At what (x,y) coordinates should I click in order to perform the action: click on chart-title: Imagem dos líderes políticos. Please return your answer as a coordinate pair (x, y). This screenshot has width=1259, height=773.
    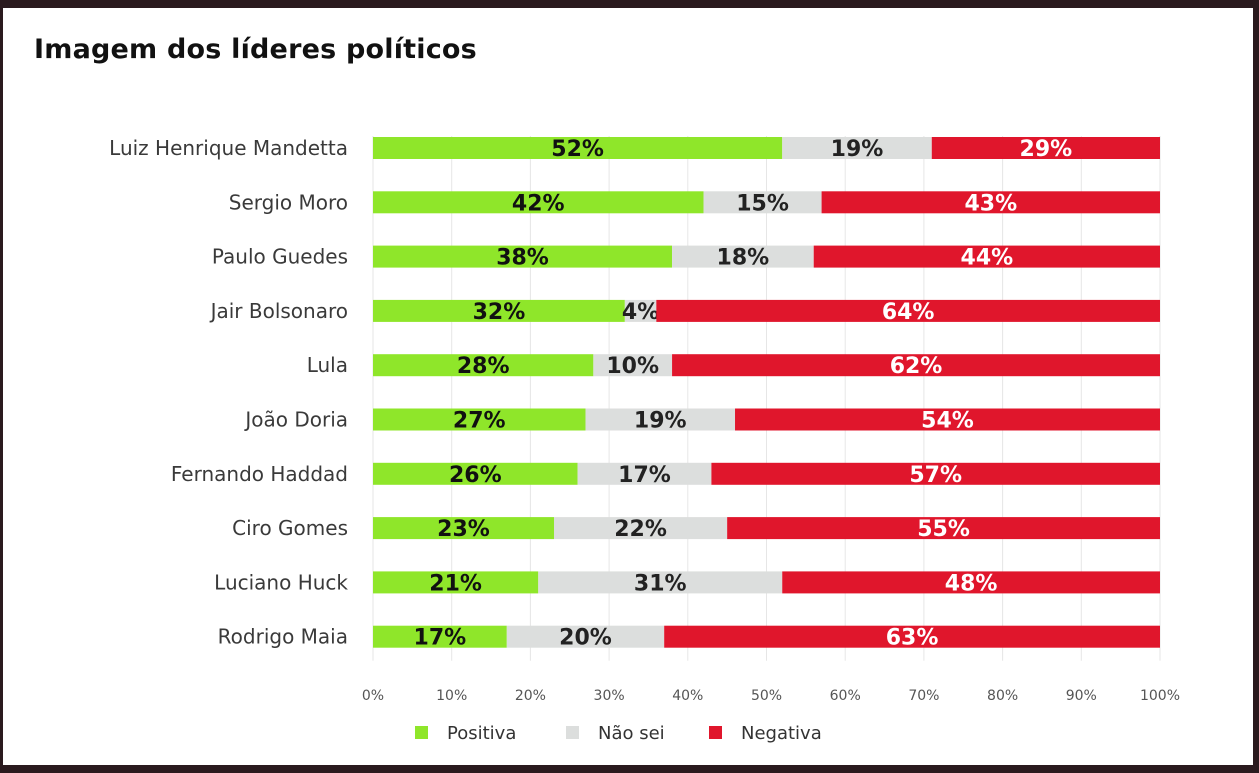
    Looking at the image, I should click on (255, 49).